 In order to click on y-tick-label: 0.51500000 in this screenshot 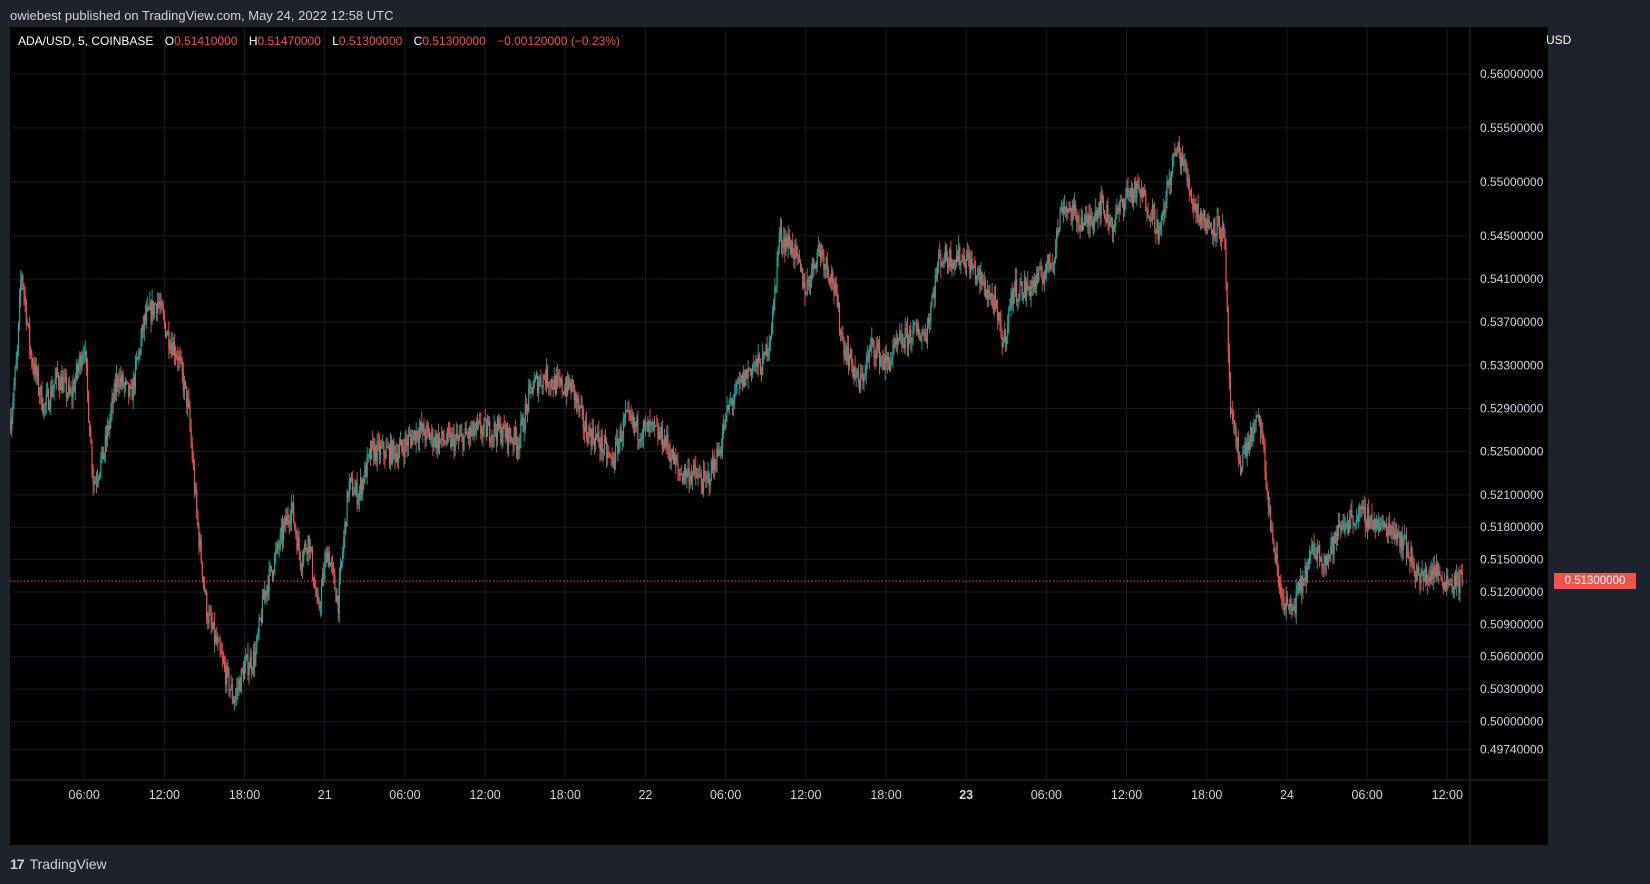, I will do `click(1512, 560)`.